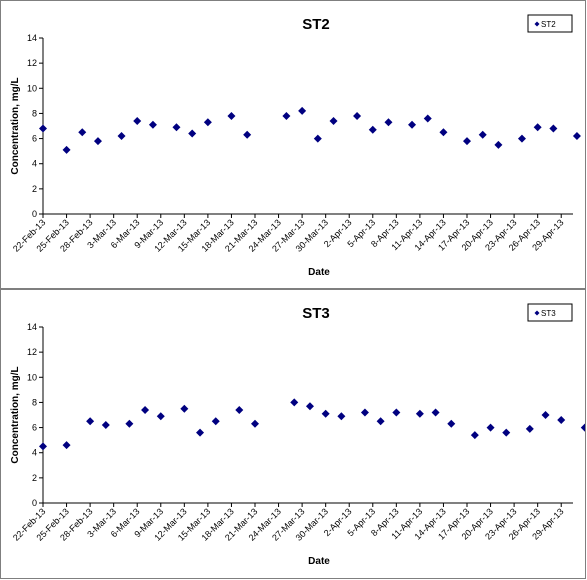 Image resolution: width=587 pixels, height=580 pixels. I want to click on chart-title: ST2, so click(316, 24).